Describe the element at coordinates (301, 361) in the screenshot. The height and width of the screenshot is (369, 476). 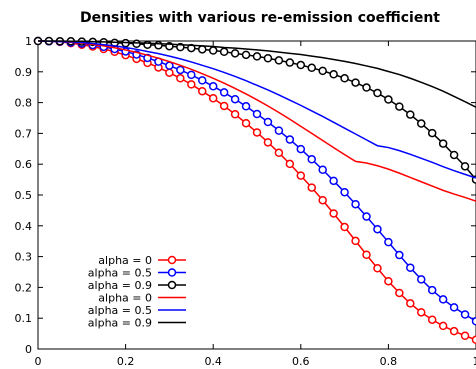
I see `x-tick-label: 0.6` at that location.